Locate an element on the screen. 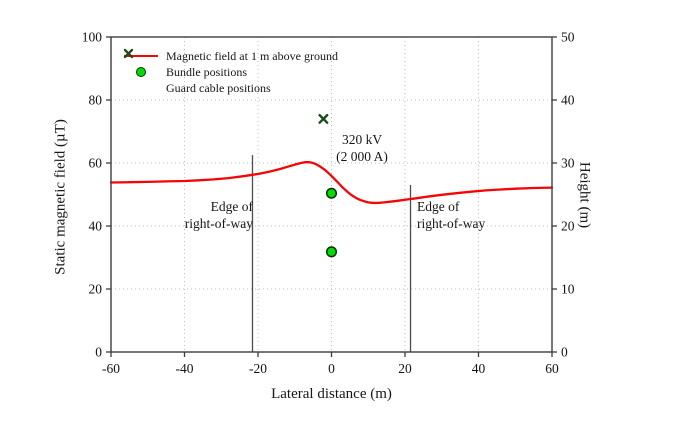  row-label-right: Edge of right-of-way is located at coordinates (467, 215).